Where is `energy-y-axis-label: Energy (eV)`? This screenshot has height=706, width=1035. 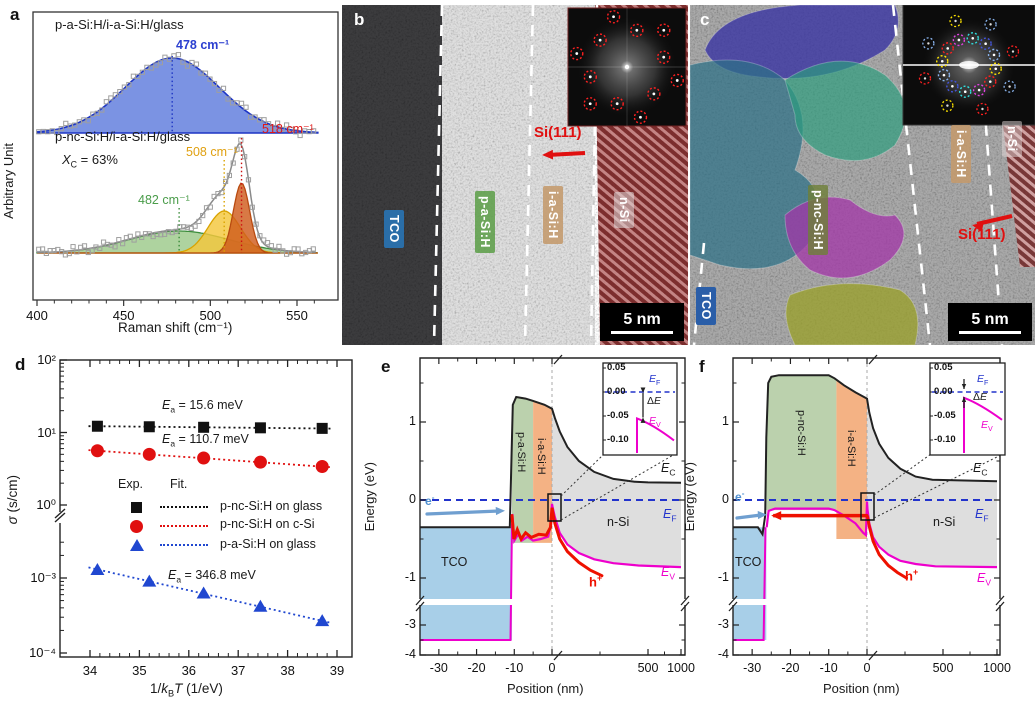
energy-y-axis-label: Energy (eV) is located at coordinates (369, 497).